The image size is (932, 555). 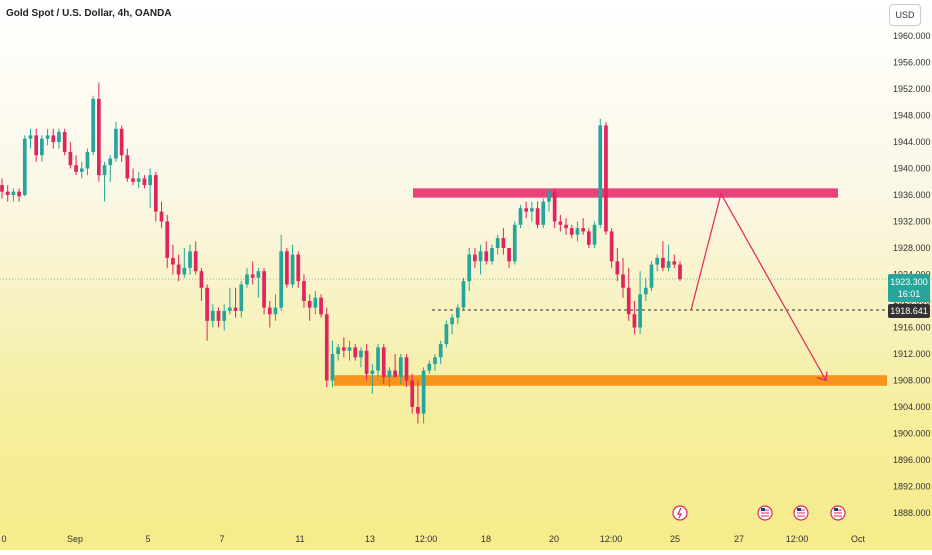 I want to click on symbol-title: Gold Spot / U.S. Dollar, 4h, OANDA, so click(x=89, y=13).